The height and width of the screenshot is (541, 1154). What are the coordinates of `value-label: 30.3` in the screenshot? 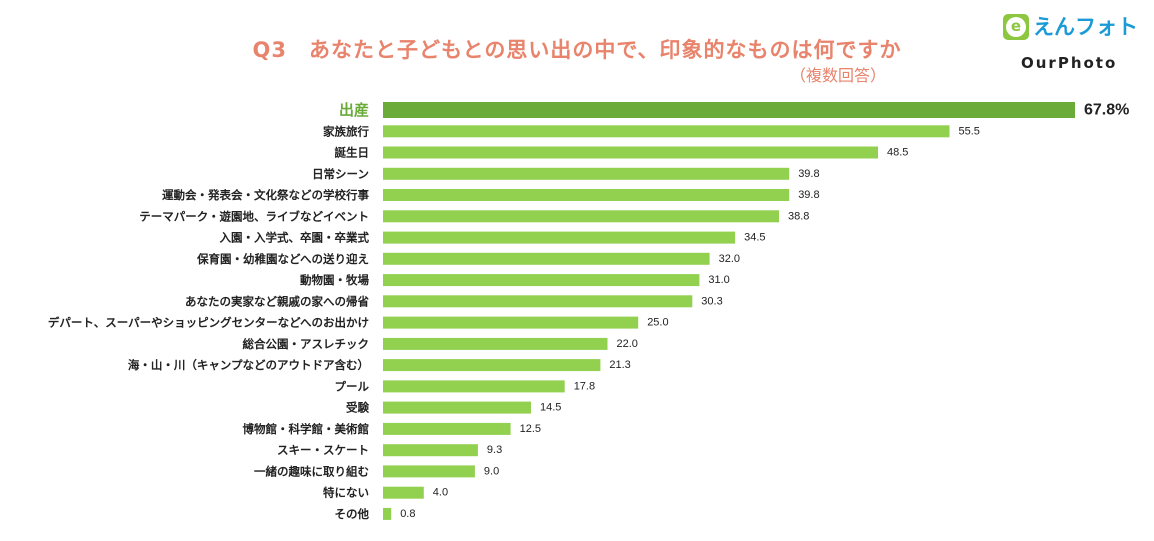 It's located at (711, 301).